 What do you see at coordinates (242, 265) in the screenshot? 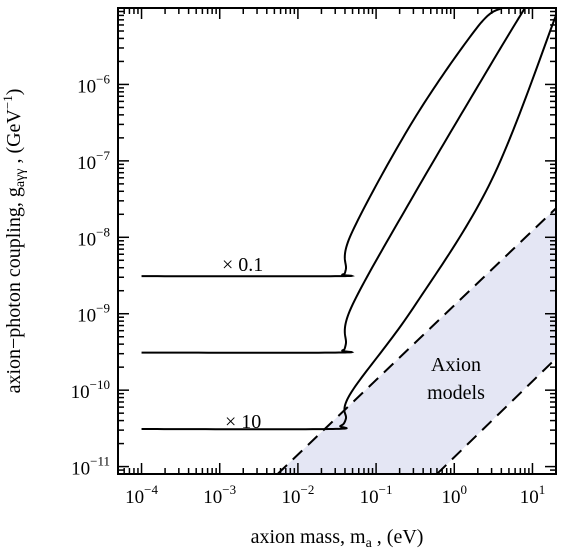
I see `series-label-x0.1: × 0.1` at bounding box center [242, 265].